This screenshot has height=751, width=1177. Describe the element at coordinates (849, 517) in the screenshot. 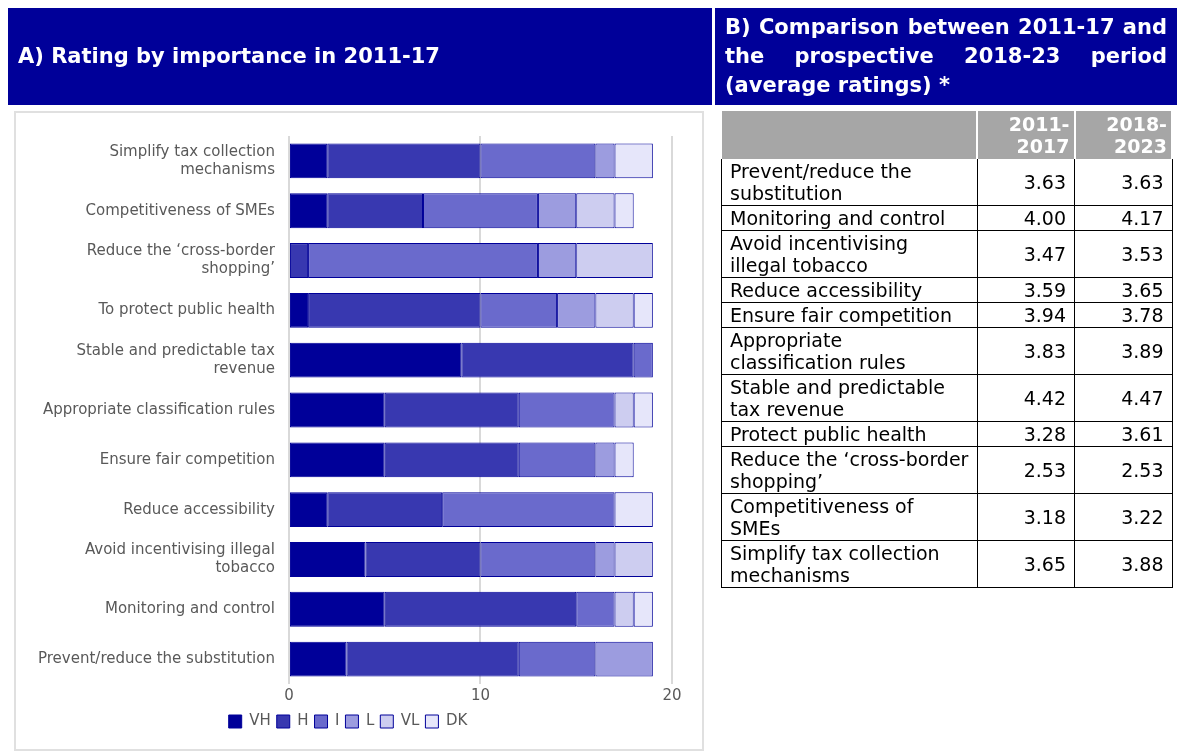

I see `category-label: Competitiveness of SMEs` at that location.